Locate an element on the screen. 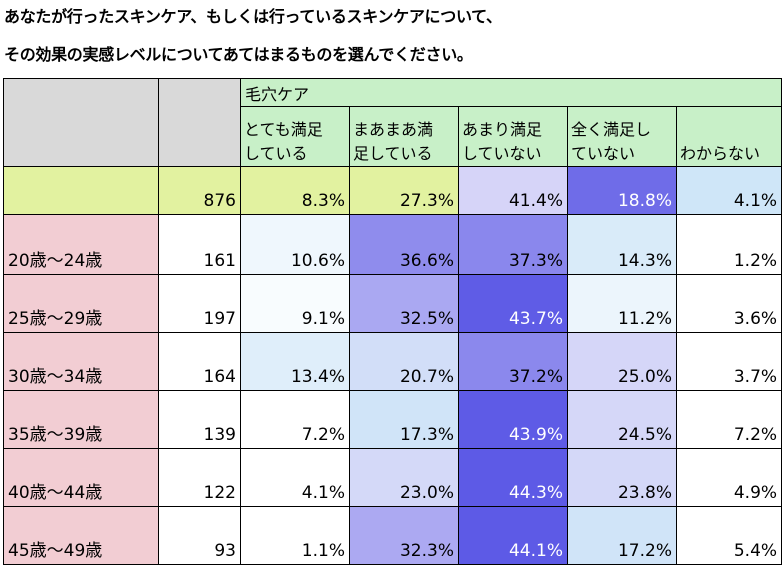 Image resolution: width=784 pixels, height=565 pixels. value-cell: 18.8% is located at coordinates (622, 190).